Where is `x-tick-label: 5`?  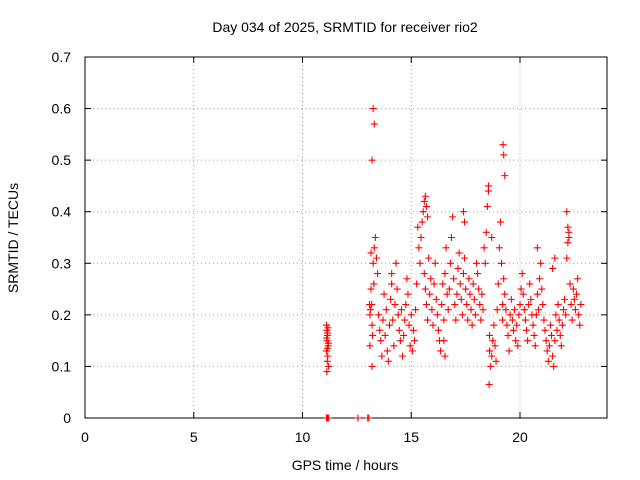 x-tick-label: 5 is located at coordinates (194, 437).